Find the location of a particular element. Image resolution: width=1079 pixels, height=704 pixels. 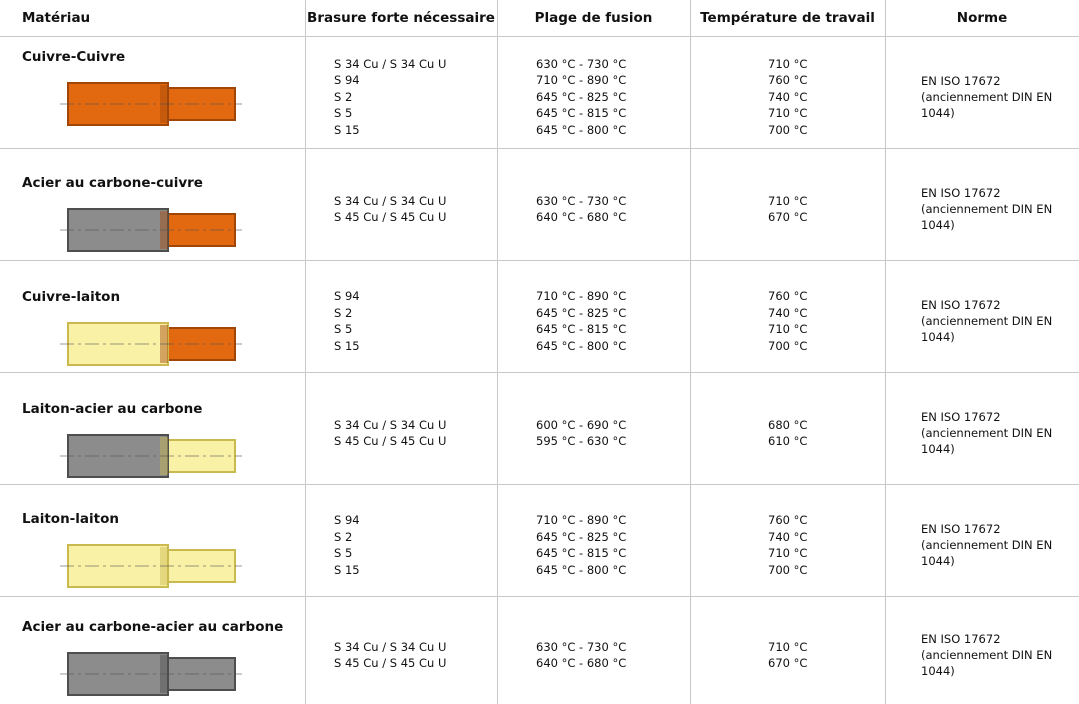

material-name: Laiton-laiton is located at coordinates (70, 519).